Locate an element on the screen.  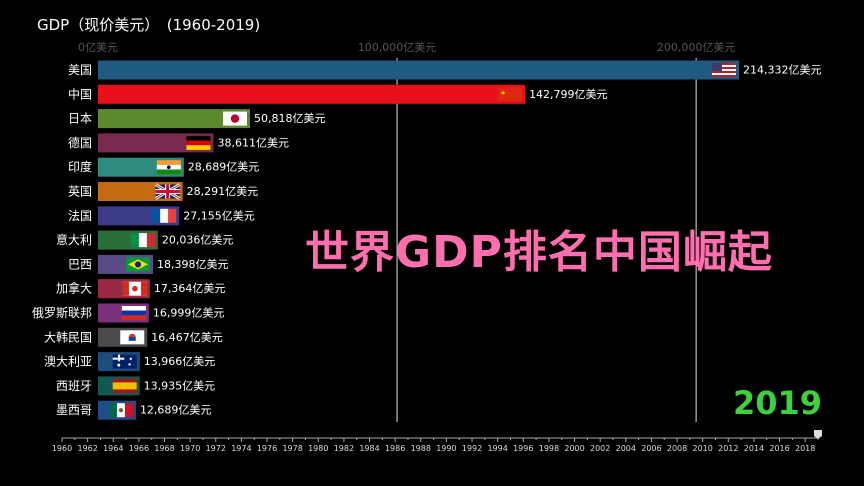
timeline-tick-label: 1980 is located at coordinates (318, 448).